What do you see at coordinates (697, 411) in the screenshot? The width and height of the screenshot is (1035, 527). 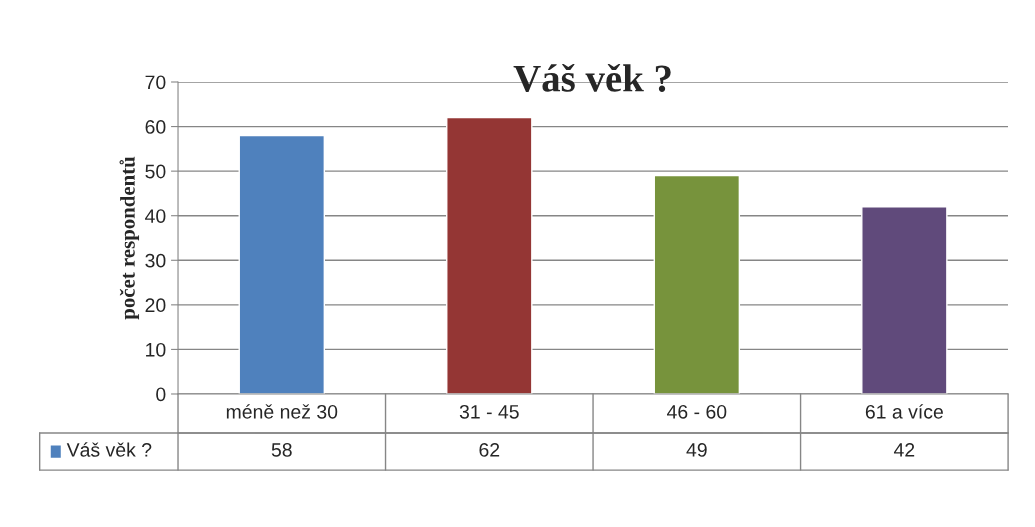 I see `x-tick-label: 46 - 60` at bounding box center [697, 411].